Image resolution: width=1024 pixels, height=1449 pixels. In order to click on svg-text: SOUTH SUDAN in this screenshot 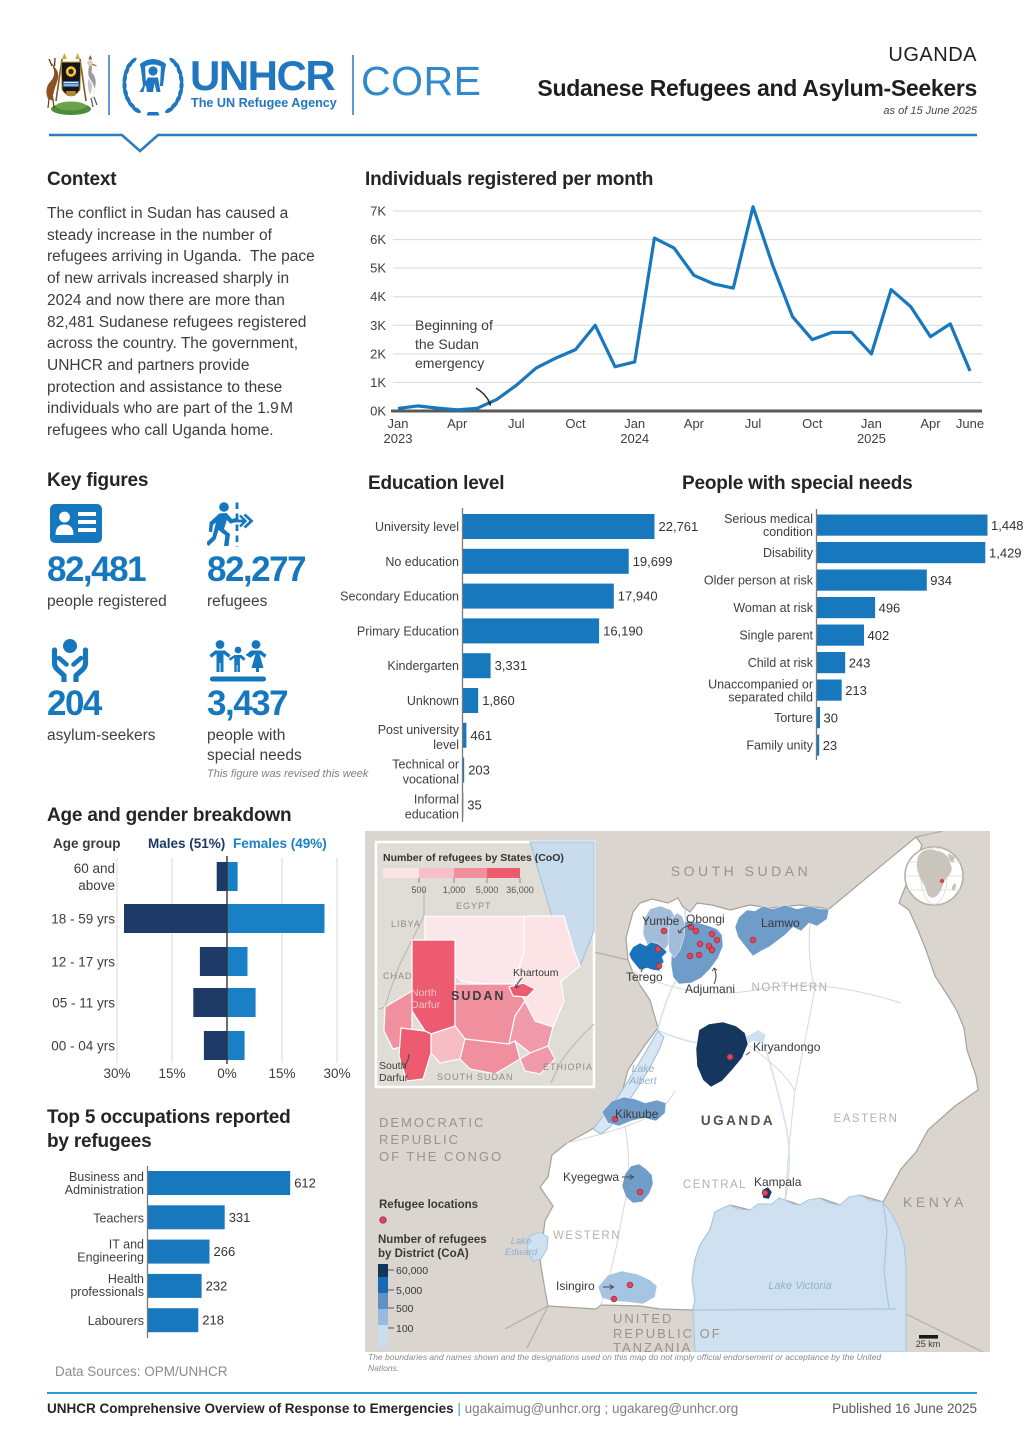, I will do `click(475, 1077)`.